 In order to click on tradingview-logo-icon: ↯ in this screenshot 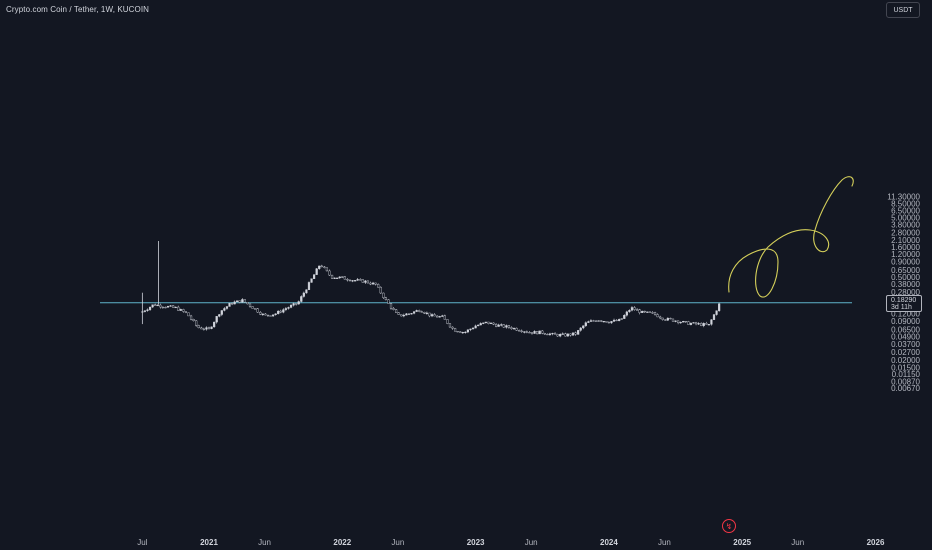, I will do `click(729, 526)`.